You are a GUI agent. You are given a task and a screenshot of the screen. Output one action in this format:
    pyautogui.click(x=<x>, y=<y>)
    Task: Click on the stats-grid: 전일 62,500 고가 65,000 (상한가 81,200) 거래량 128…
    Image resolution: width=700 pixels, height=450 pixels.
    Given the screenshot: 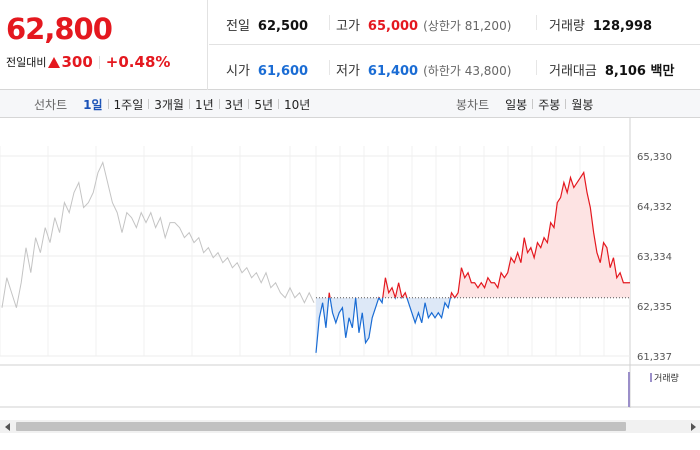 What is the action you would take?
    pyautogui.click(x=454, y=45)
    